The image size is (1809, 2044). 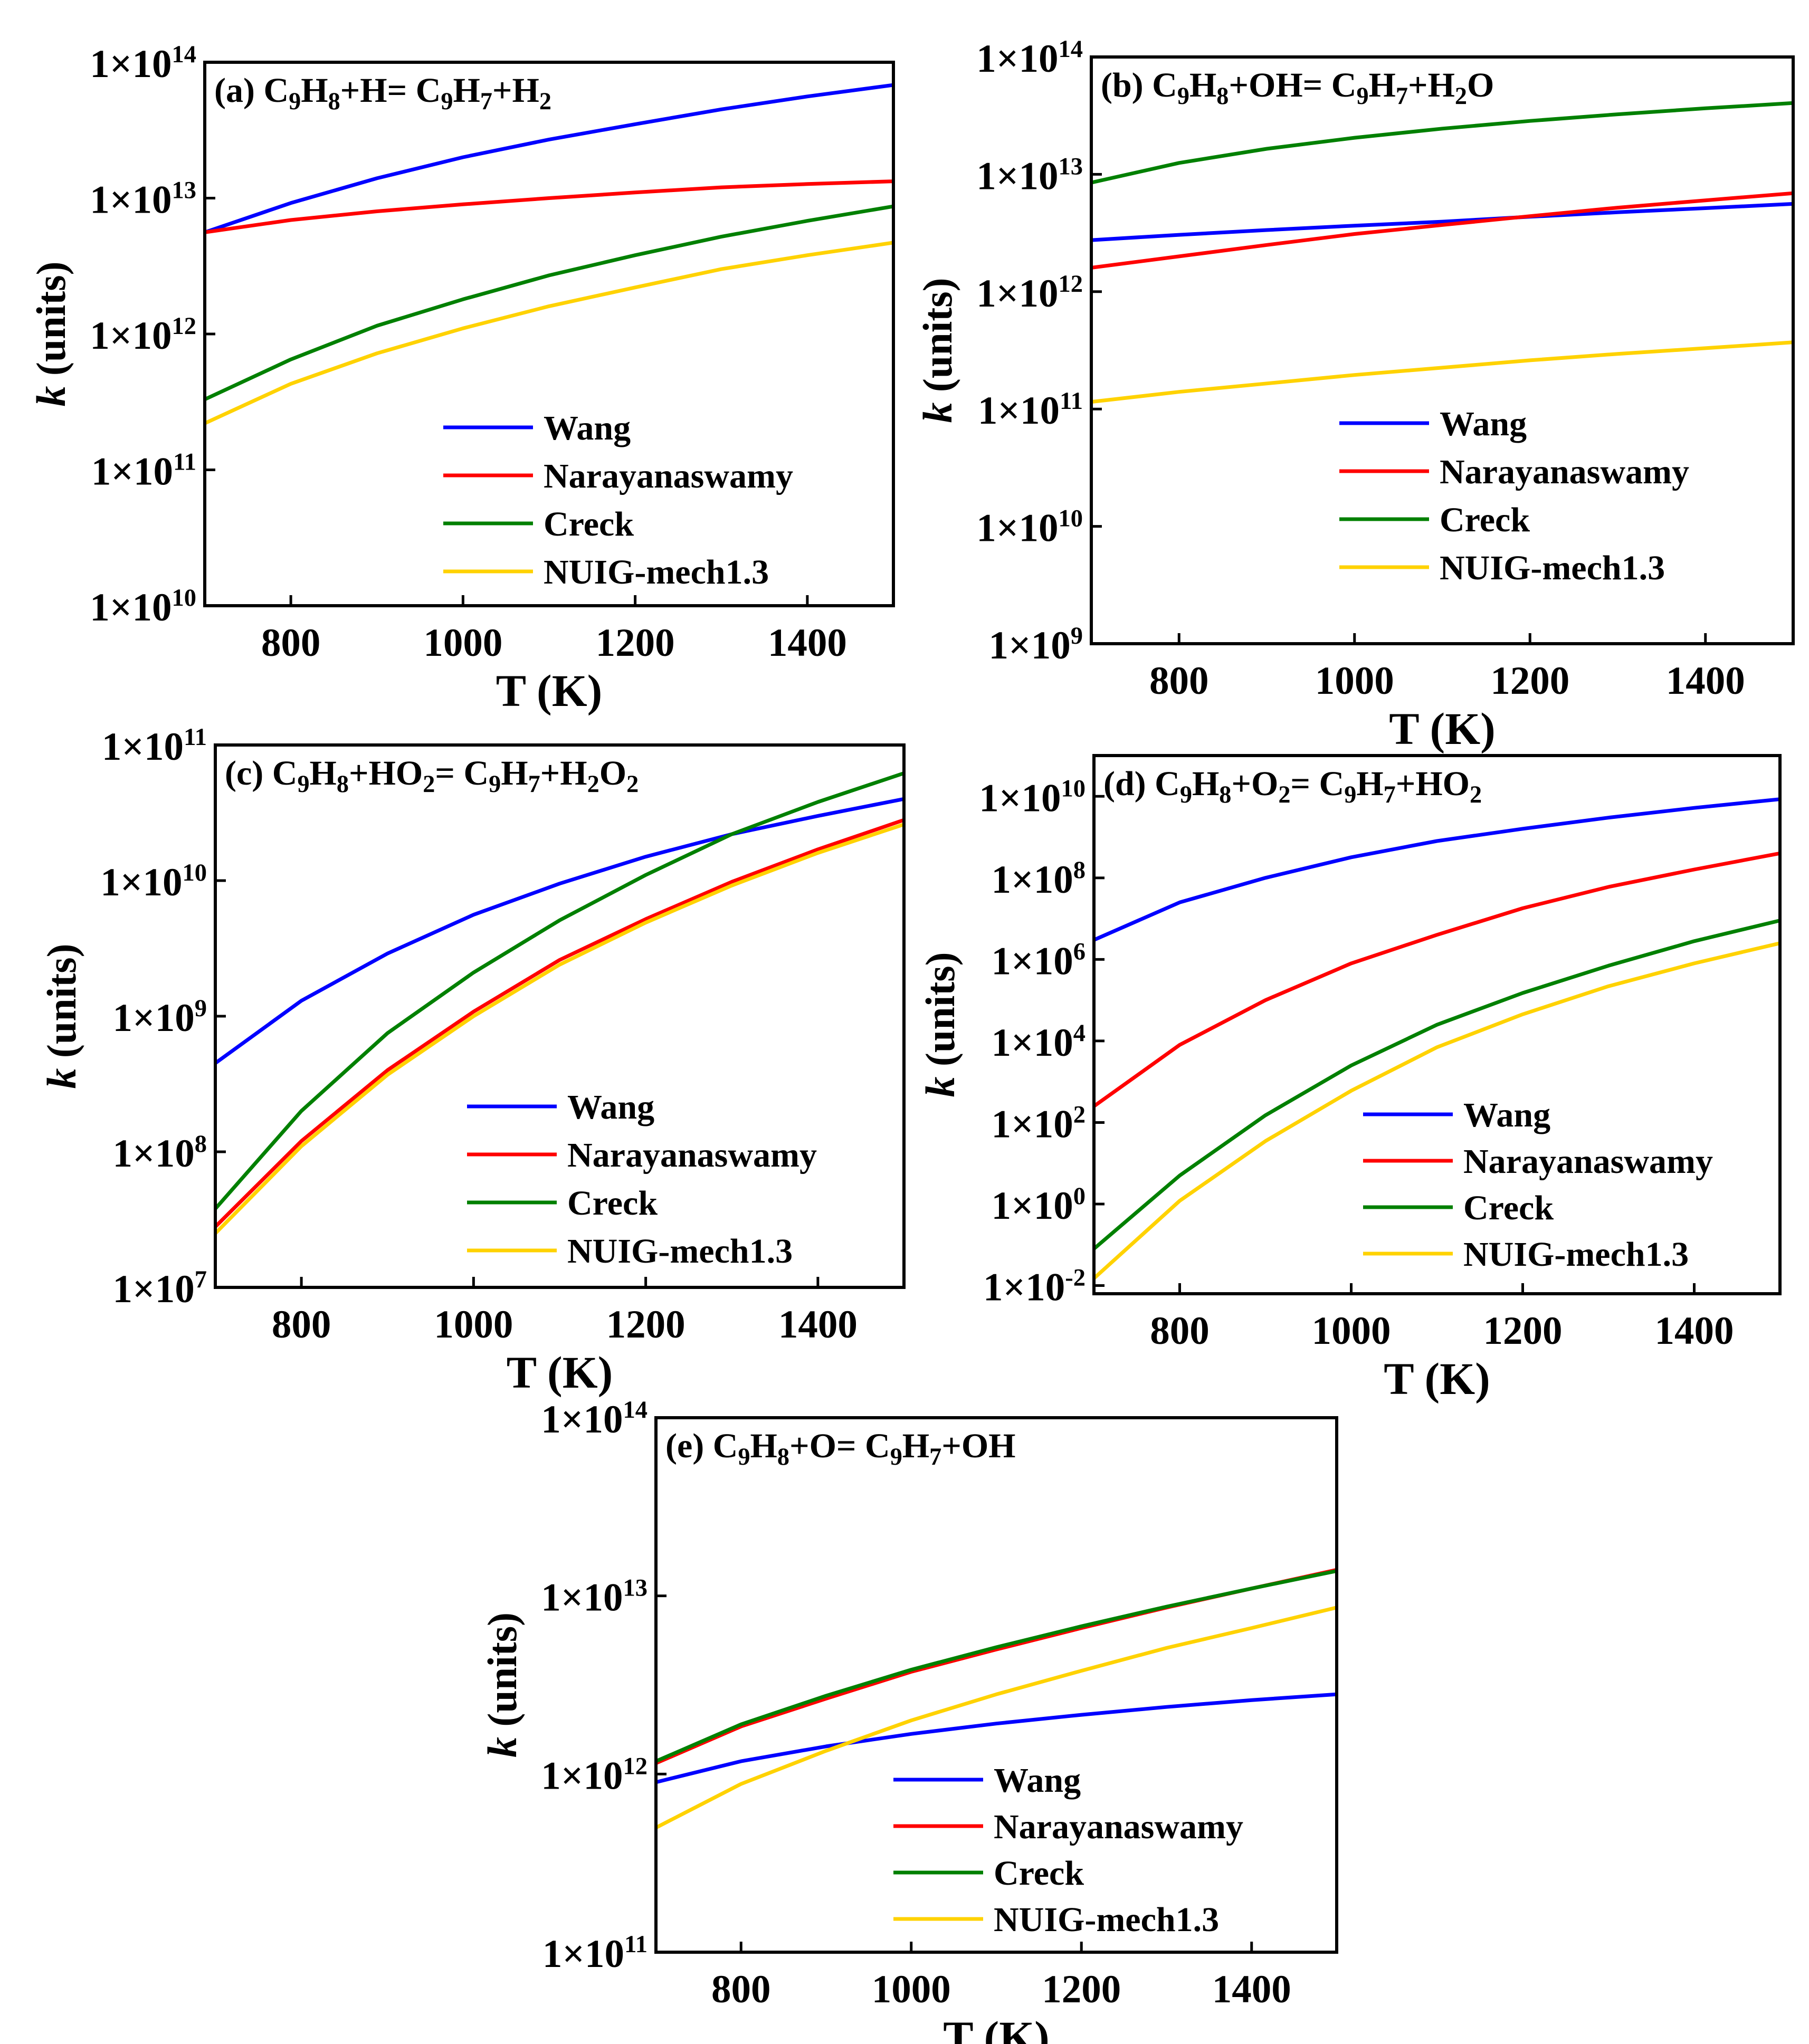 What do you see at coordinates (160, 1017) in the screenshot?
I see `y-tick-label: 1×10⁹` at bounding box center [160, 1017].